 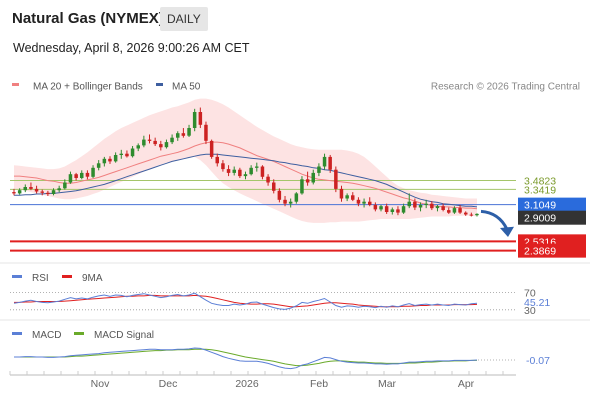 What do you see at coordinates (540, 181) in the screenshot?
I see `level-label: 3.4823` at bounding box center [540, 181].